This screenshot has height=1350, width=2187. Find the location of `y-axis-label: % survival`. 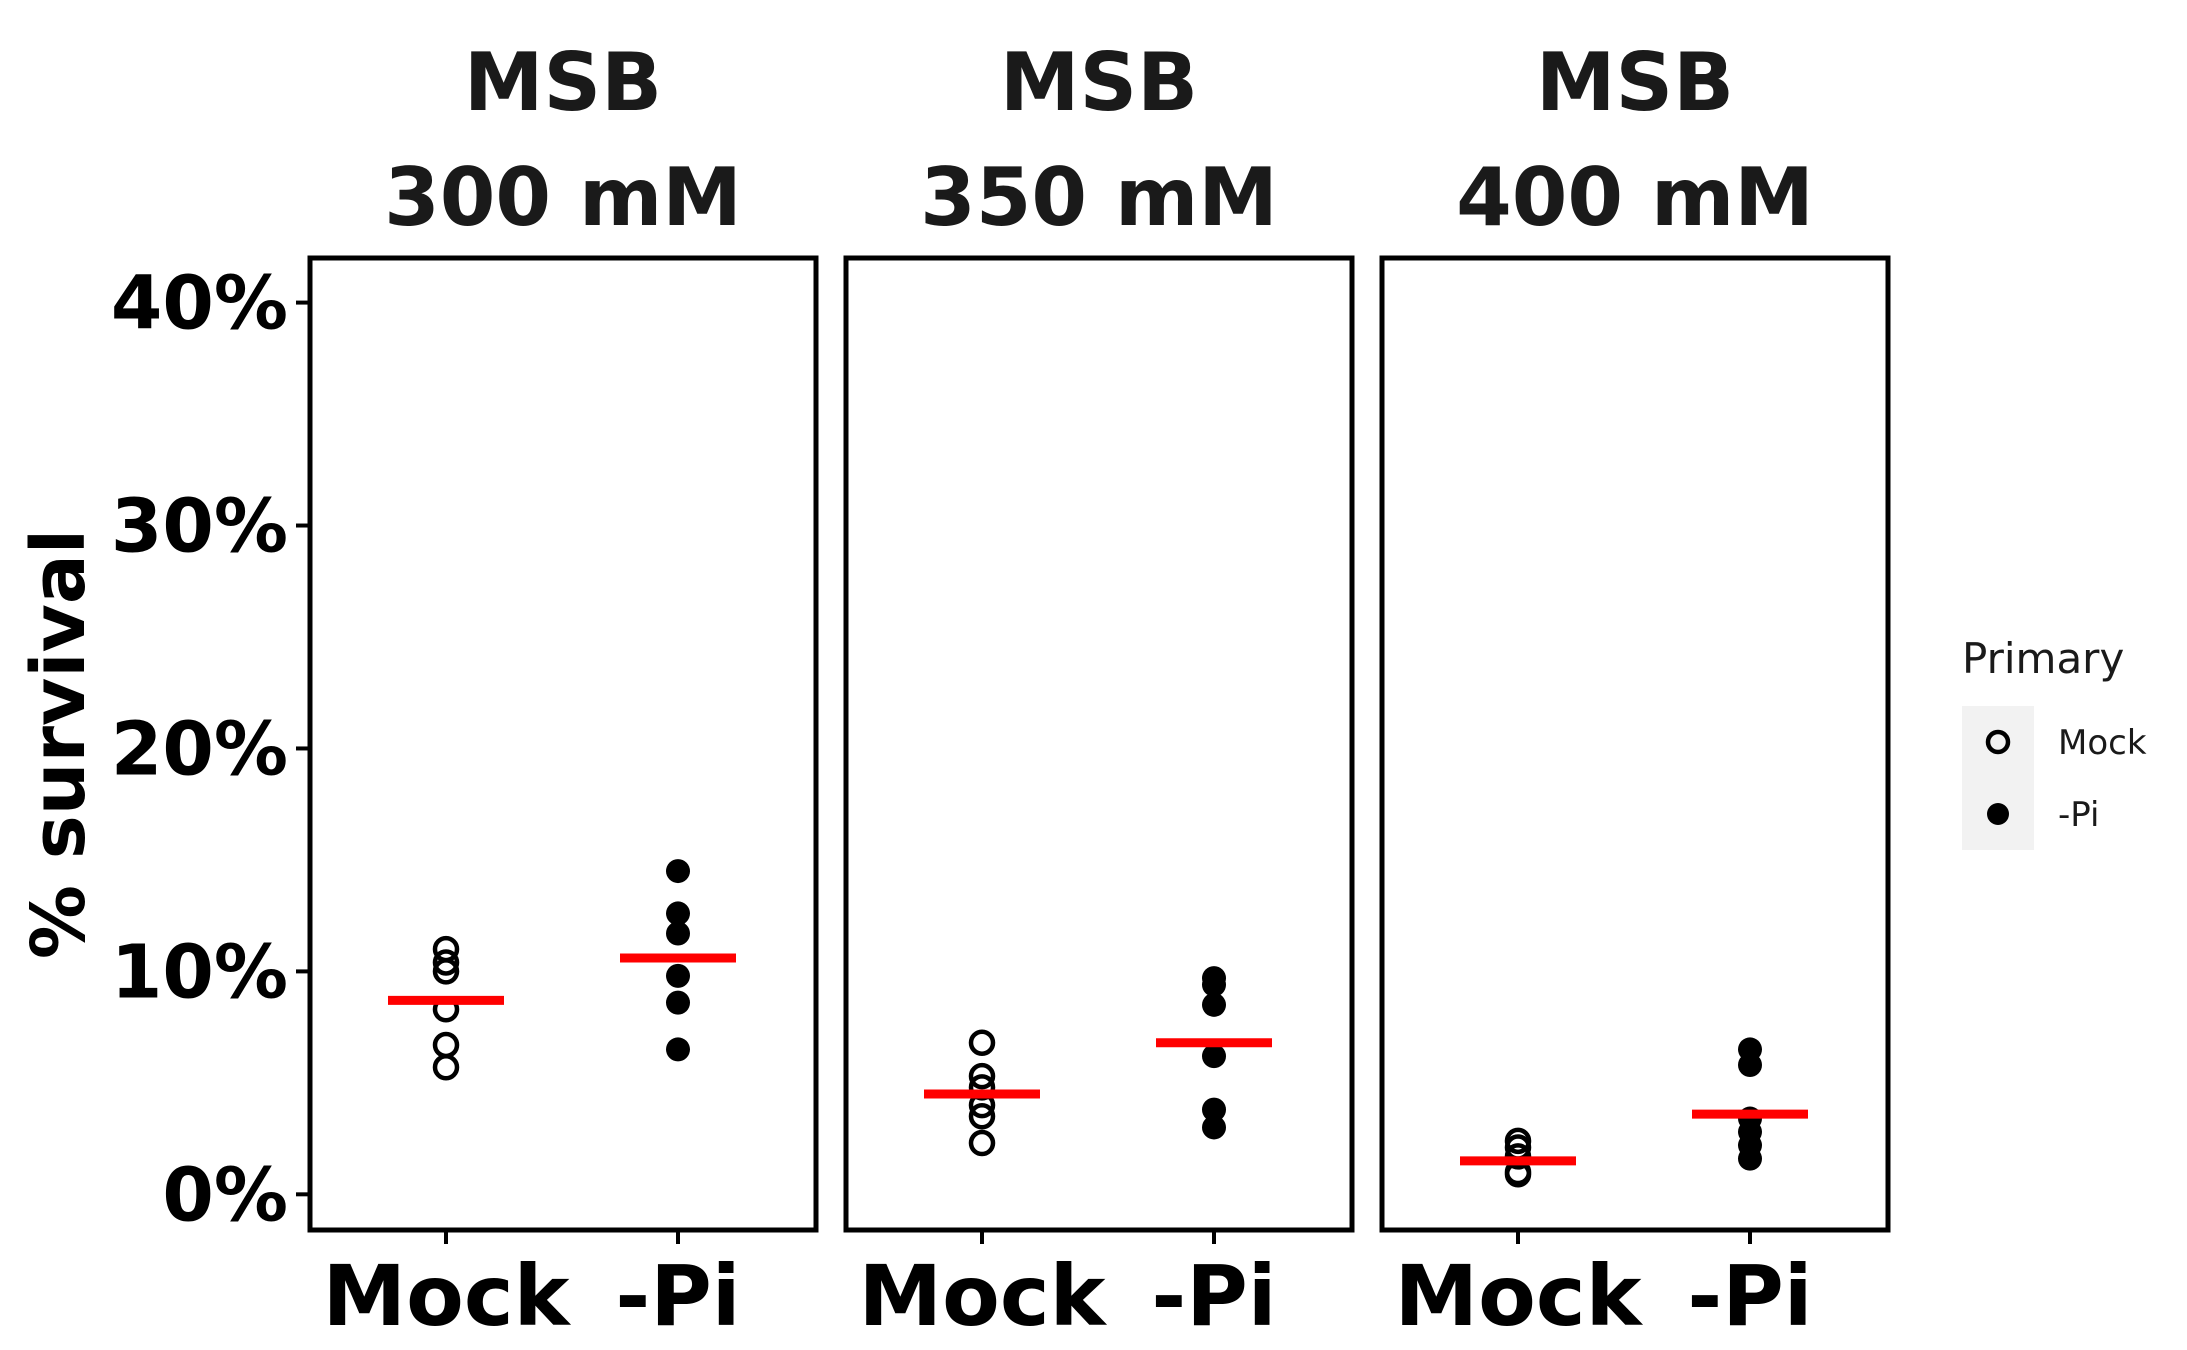

y-axis-label: % survival is located at coordinates (59, 744).